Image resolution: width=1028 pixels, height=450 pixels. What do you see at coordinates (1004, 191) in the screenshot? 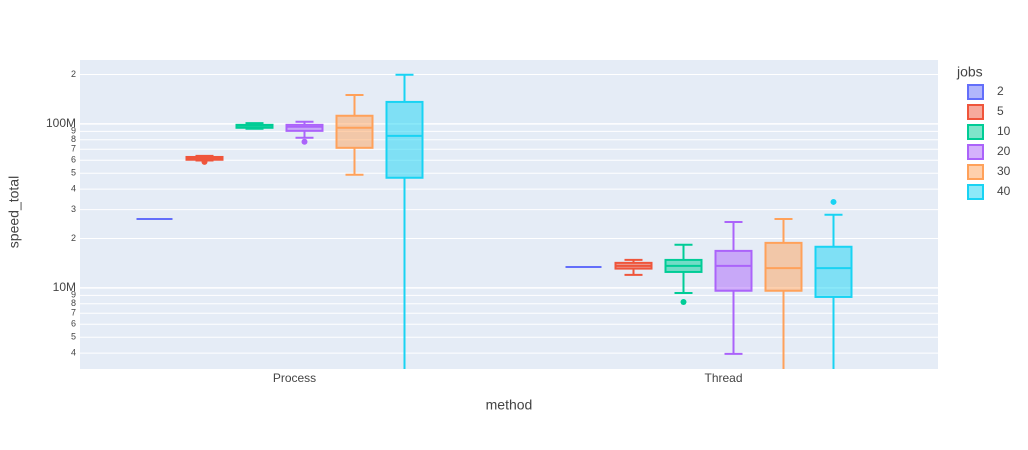
I see `legend-label: 40` at bounding box center [1004, 191].